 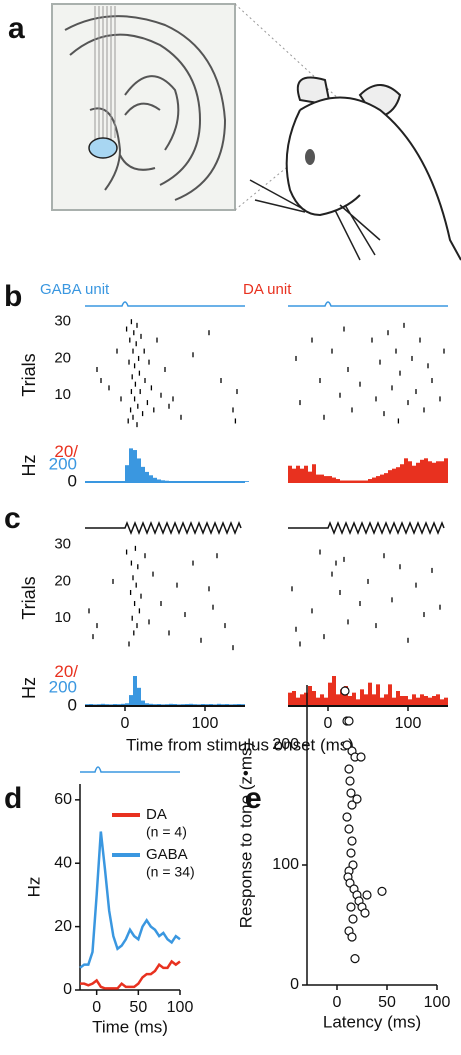 I want to click on panel-label: b, so click(x=13, y=296).